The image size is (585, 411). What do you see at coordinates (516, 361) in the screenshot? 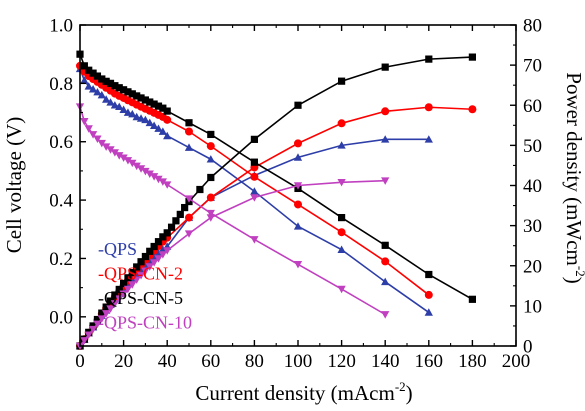
I see `x-tick-label: 200` at bounding box center [516, 361].